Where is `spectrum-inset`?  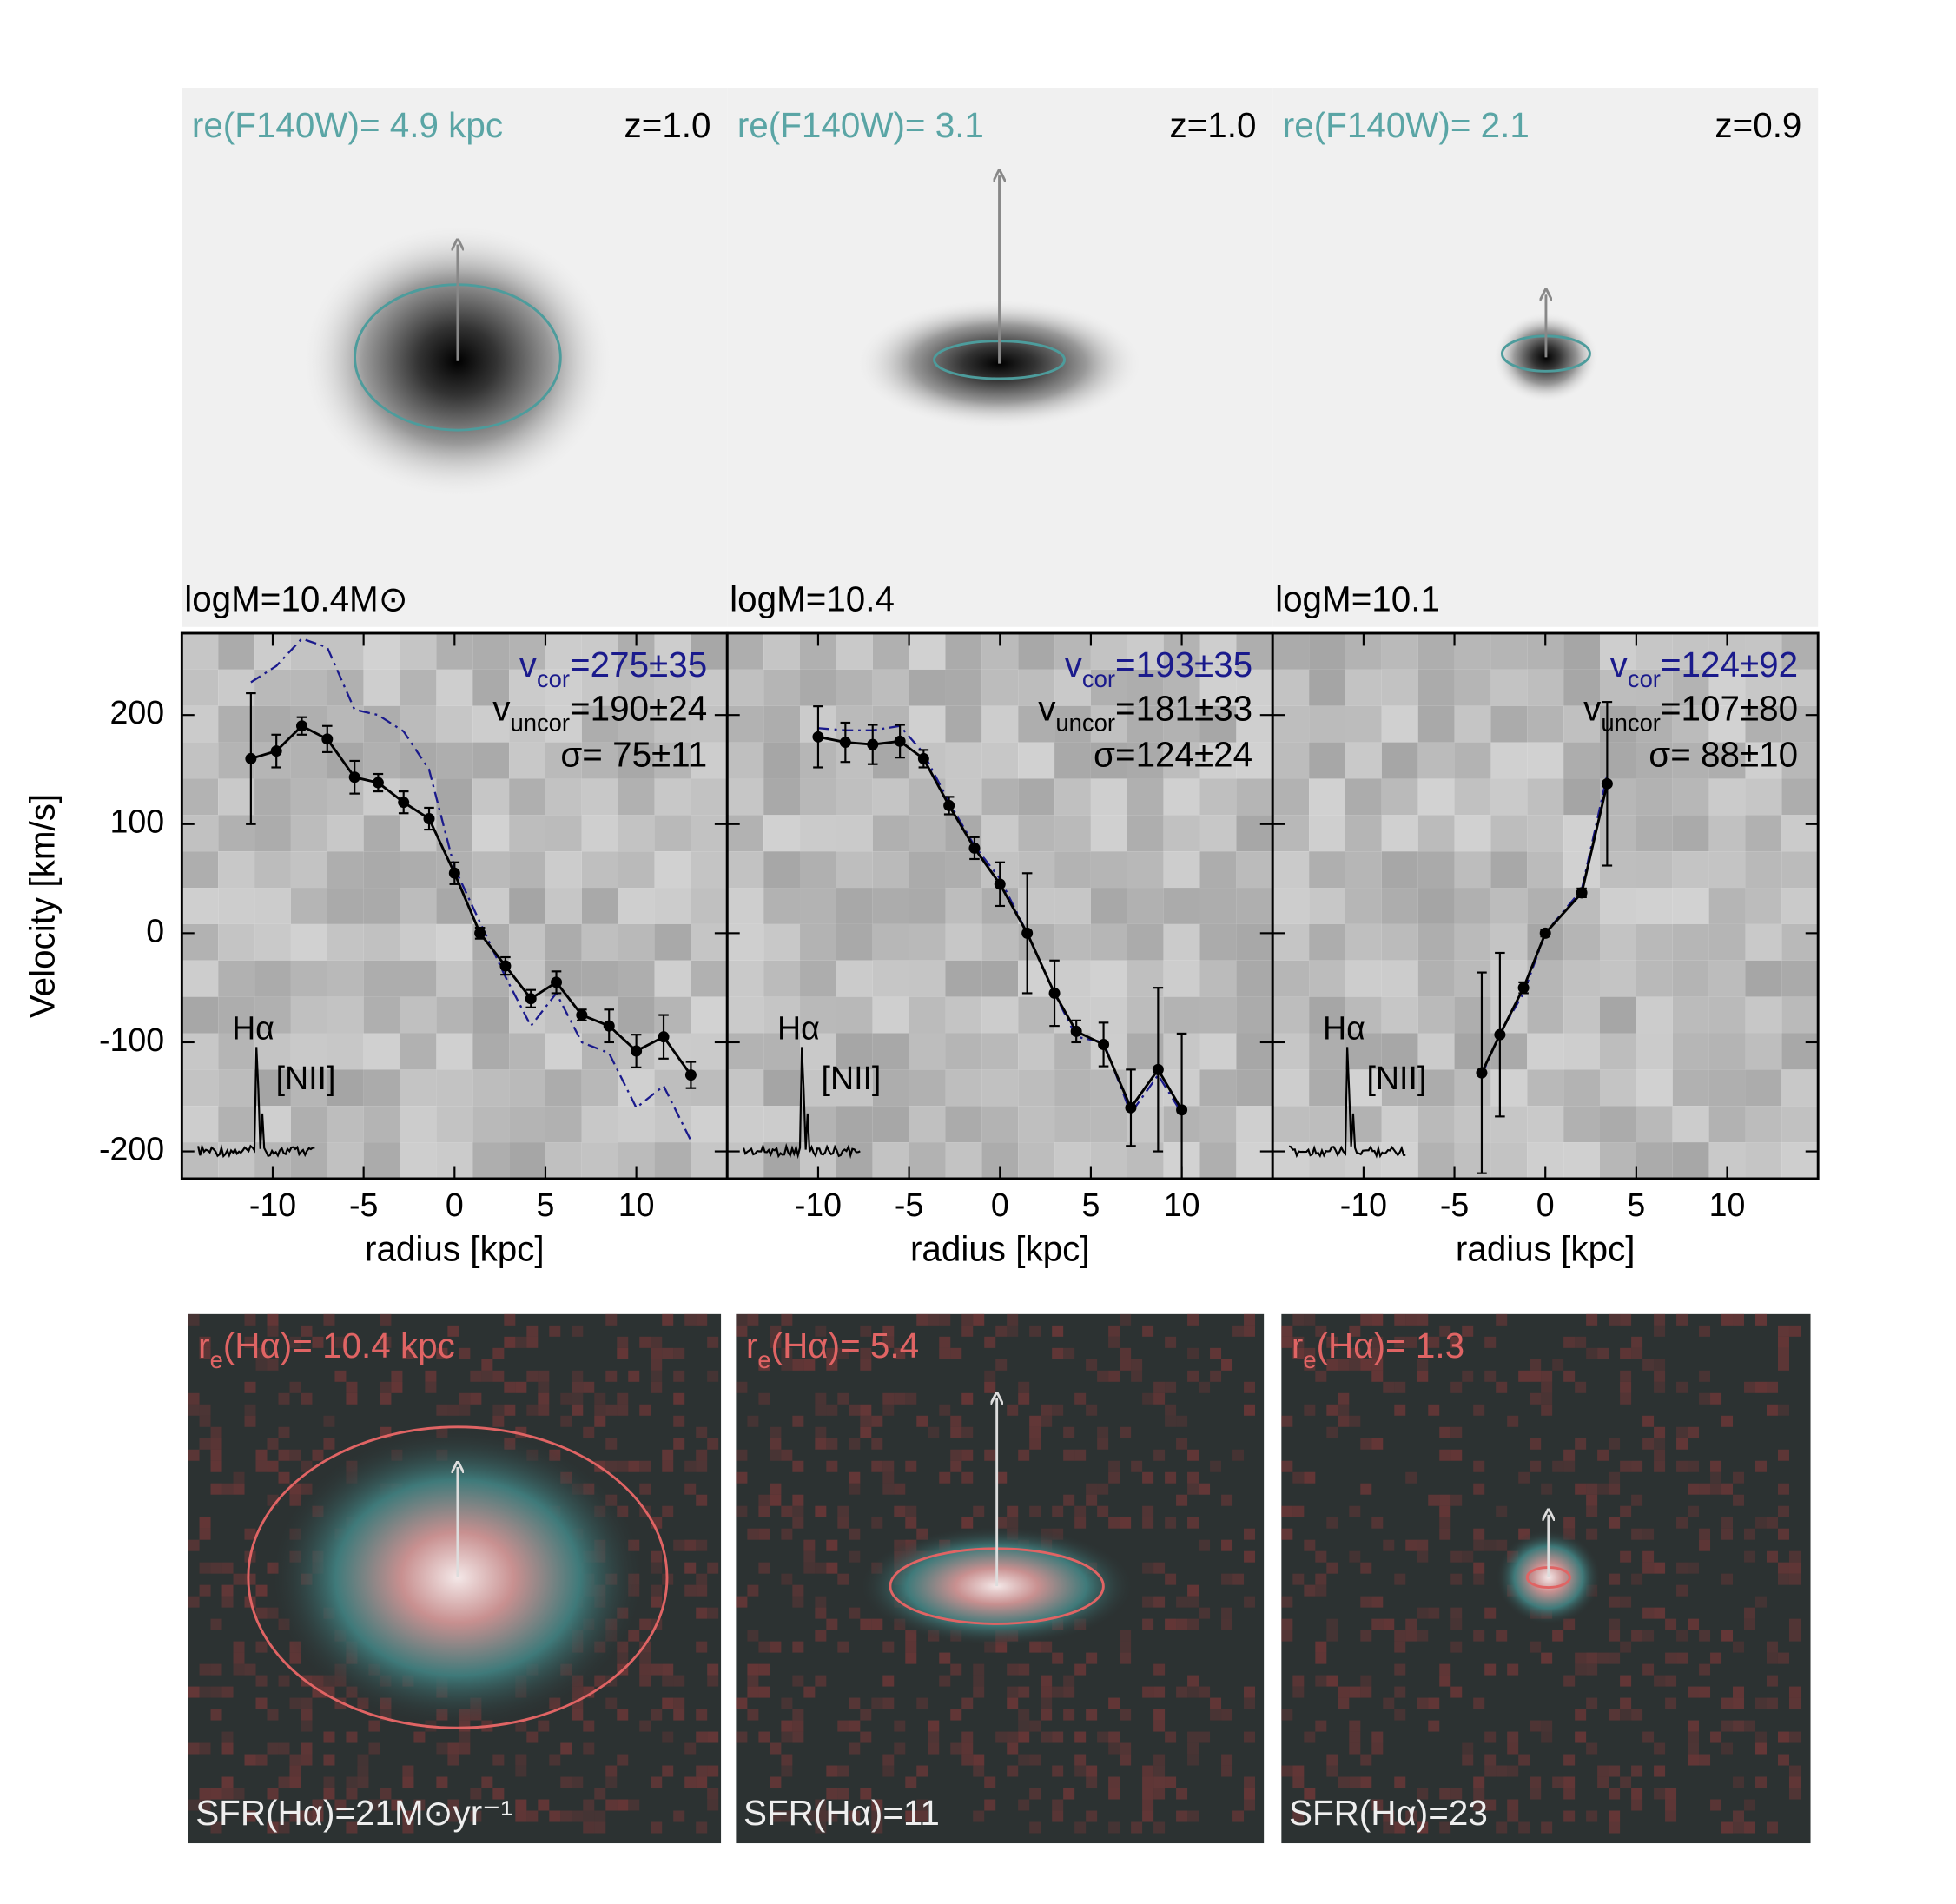
spectrum-inset is located at coordinates (1347, 1103).